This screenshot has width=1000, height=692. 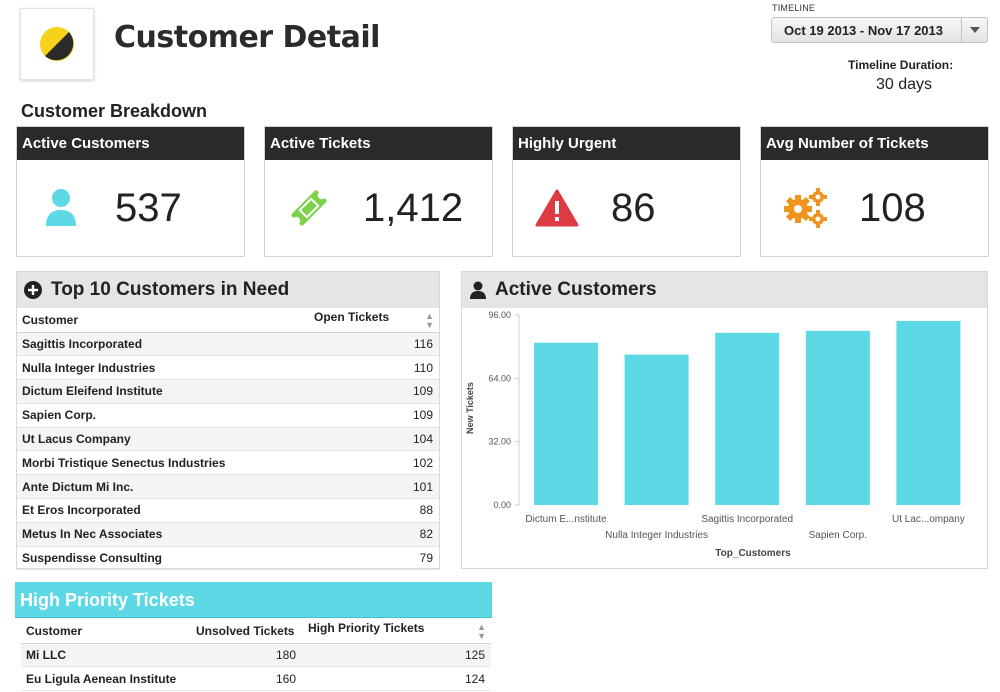 I want to click on ticket-icon, so click(x=309, y=208).